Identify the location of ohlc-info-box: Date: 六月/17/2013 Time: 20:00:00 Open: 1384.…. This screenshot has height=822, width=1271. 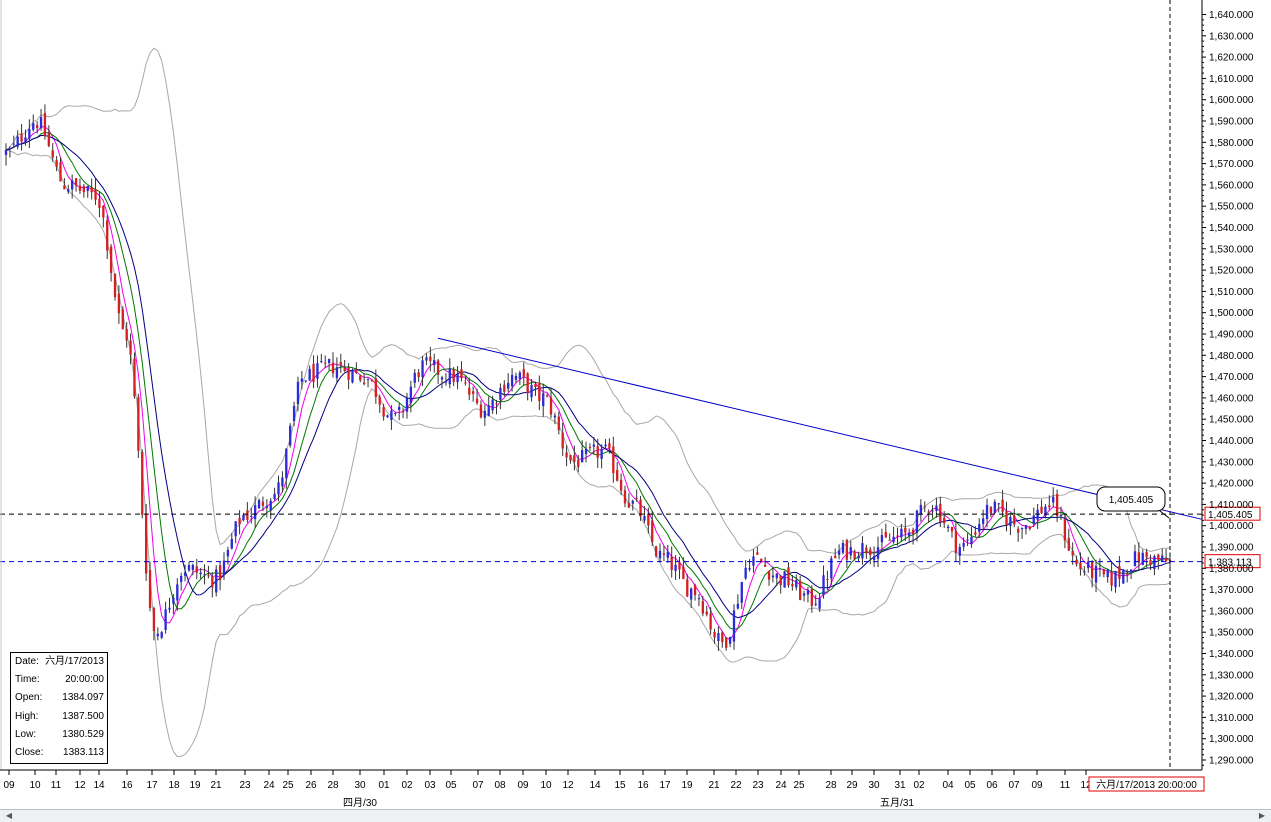
(59, 708).